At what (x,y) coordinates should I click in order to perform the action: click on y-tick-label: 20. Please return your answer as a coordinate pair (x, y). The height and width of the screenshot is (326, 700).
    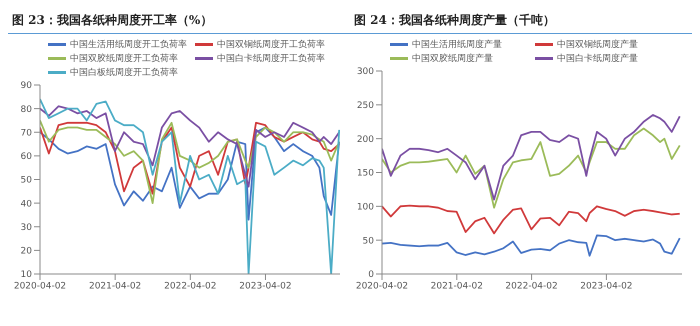
    Looking at the image, I should click on (26, 251).